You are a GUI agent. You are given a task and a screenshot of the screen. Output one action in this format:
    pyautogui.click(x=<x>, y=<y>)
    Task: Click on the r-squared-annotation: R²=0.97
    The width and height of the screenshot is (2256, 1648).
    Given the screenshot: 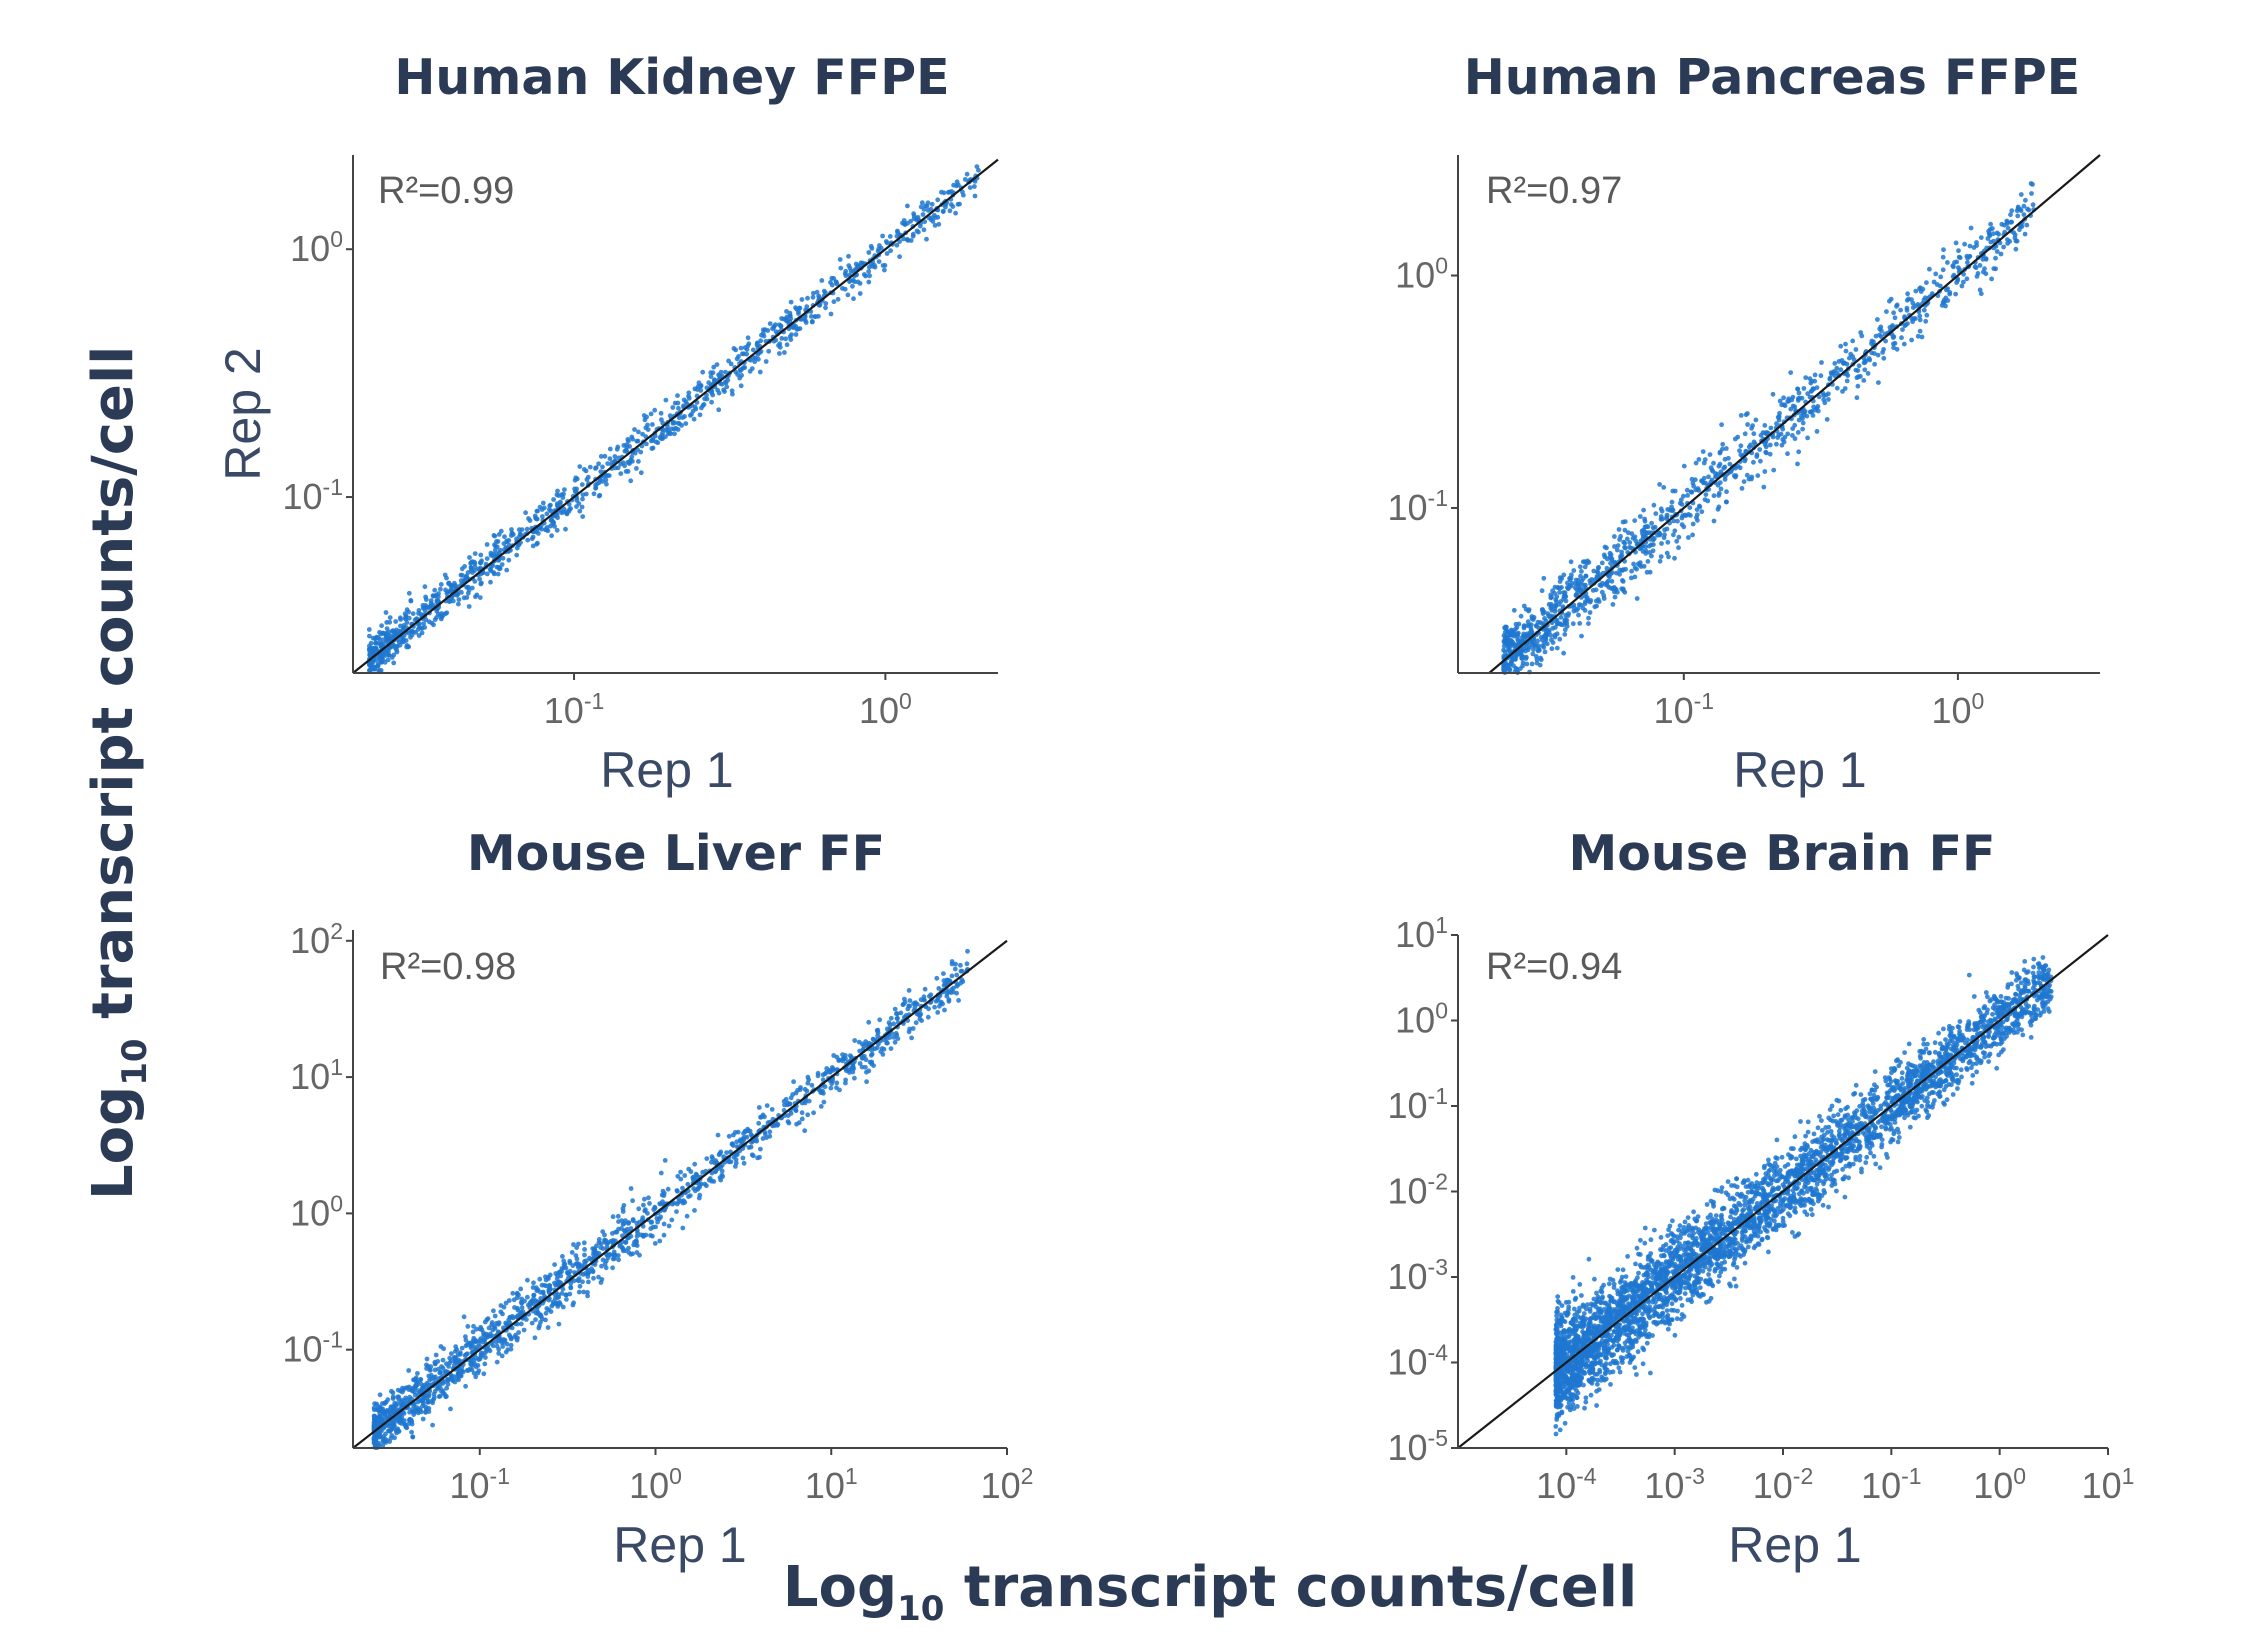 What is the action you would take?
    pyautogui.click(x=1554, y=191)
    